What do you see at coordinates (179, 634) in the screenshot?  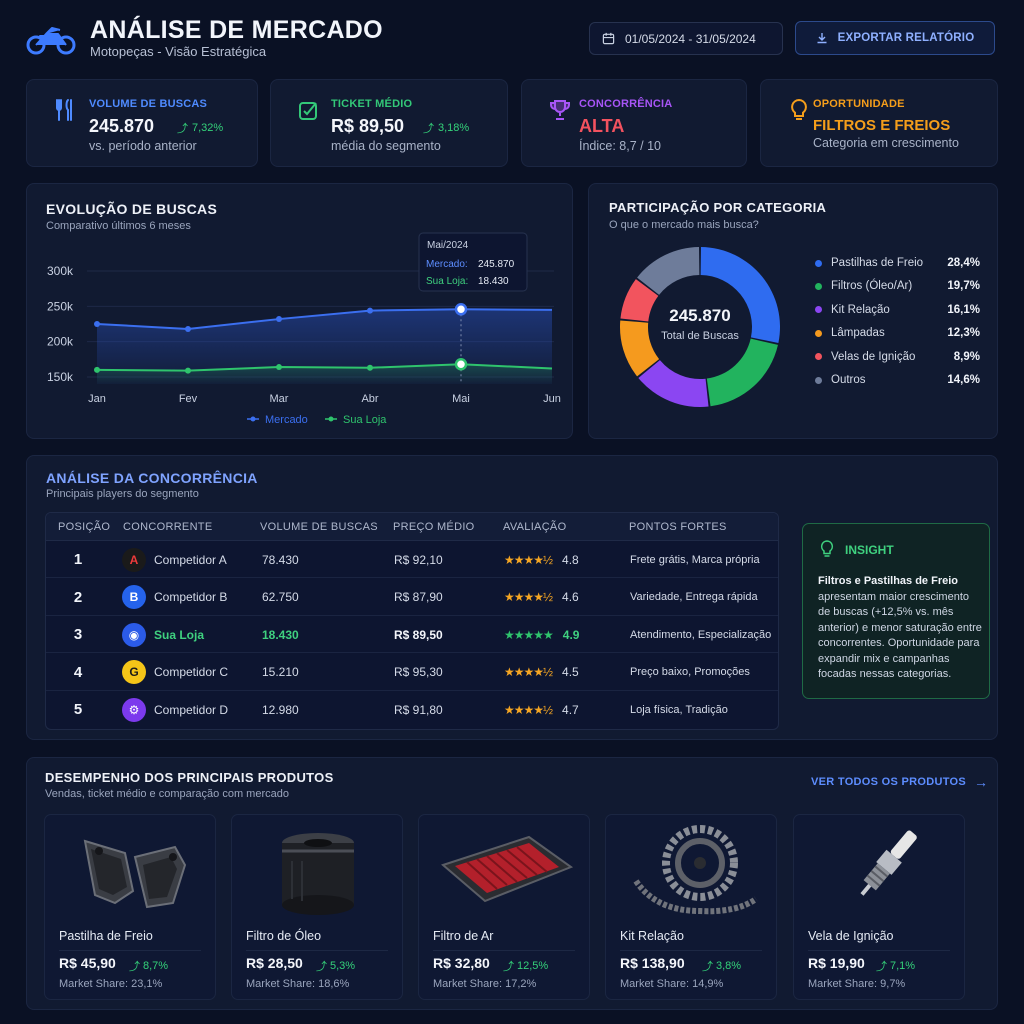 I see `competitor-name: Sua Loja` at bounding box center [179, 634].